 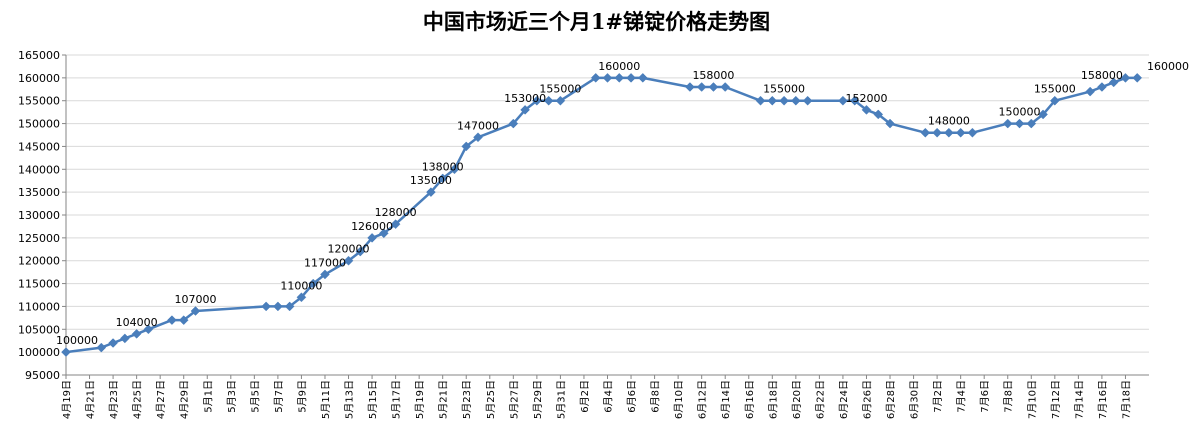 What do you see at coordinates (349, 249) in the screenshot?
I see `data-label: 120000` at bounding box center [349, 249].